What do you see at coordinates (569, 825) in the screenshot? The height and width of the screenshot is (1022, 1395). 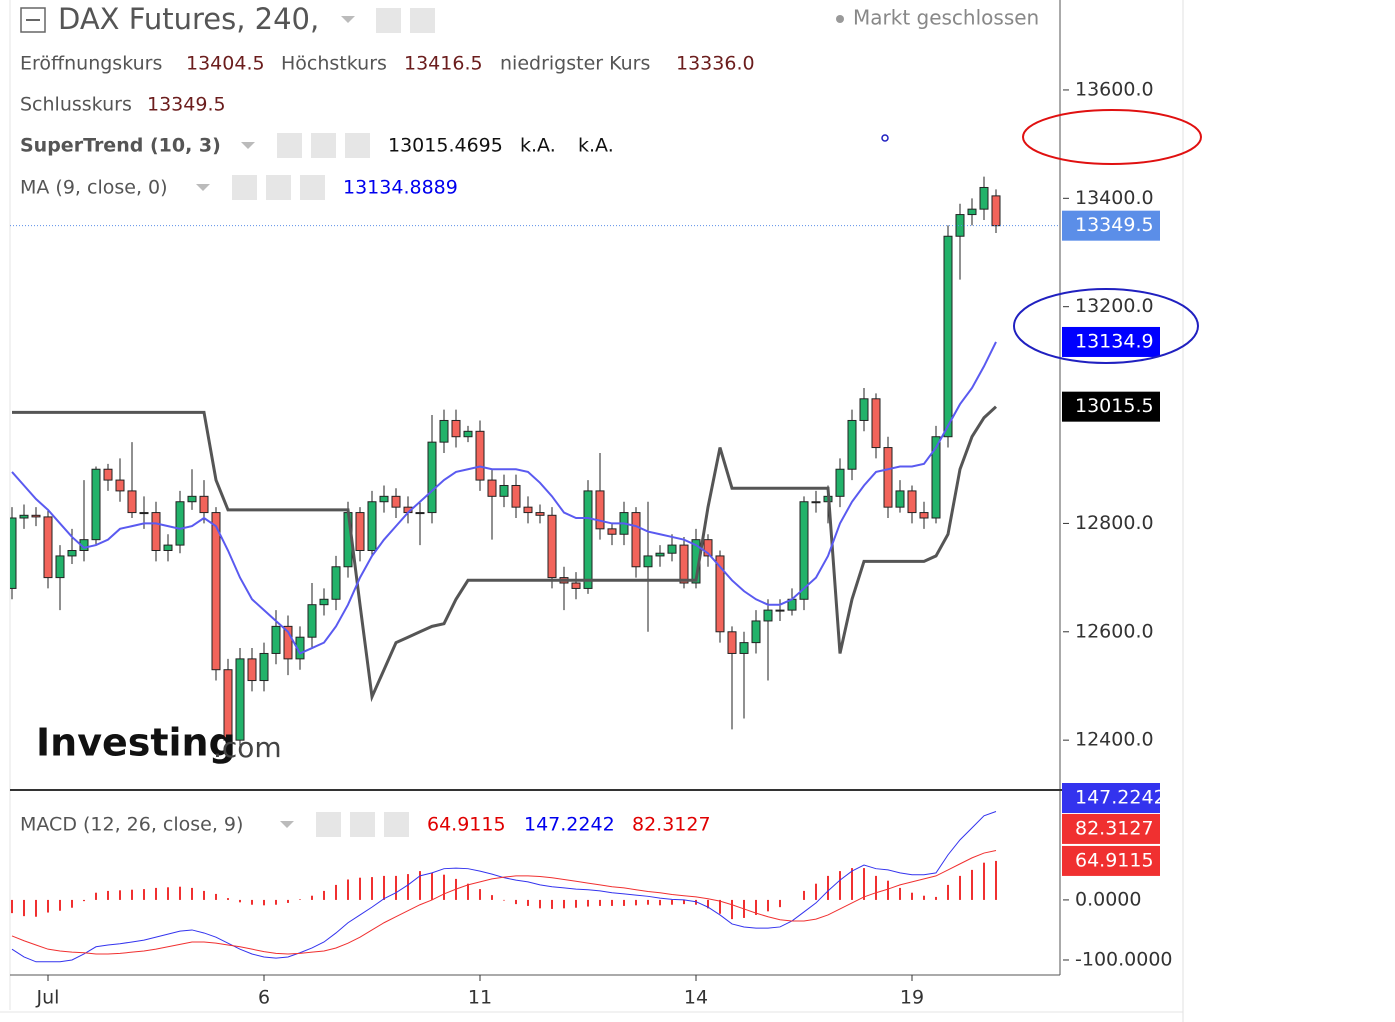 I see `macd-value: 147.2242` at bounding box center [569, 825].